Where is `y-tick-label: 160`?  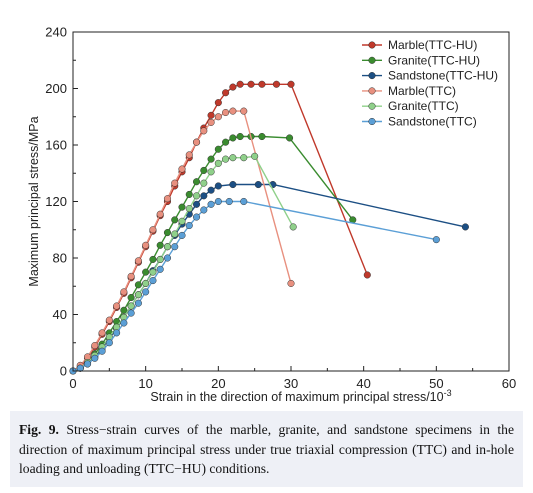 y-tick-label: 160 is located at coordinates (56, 145).